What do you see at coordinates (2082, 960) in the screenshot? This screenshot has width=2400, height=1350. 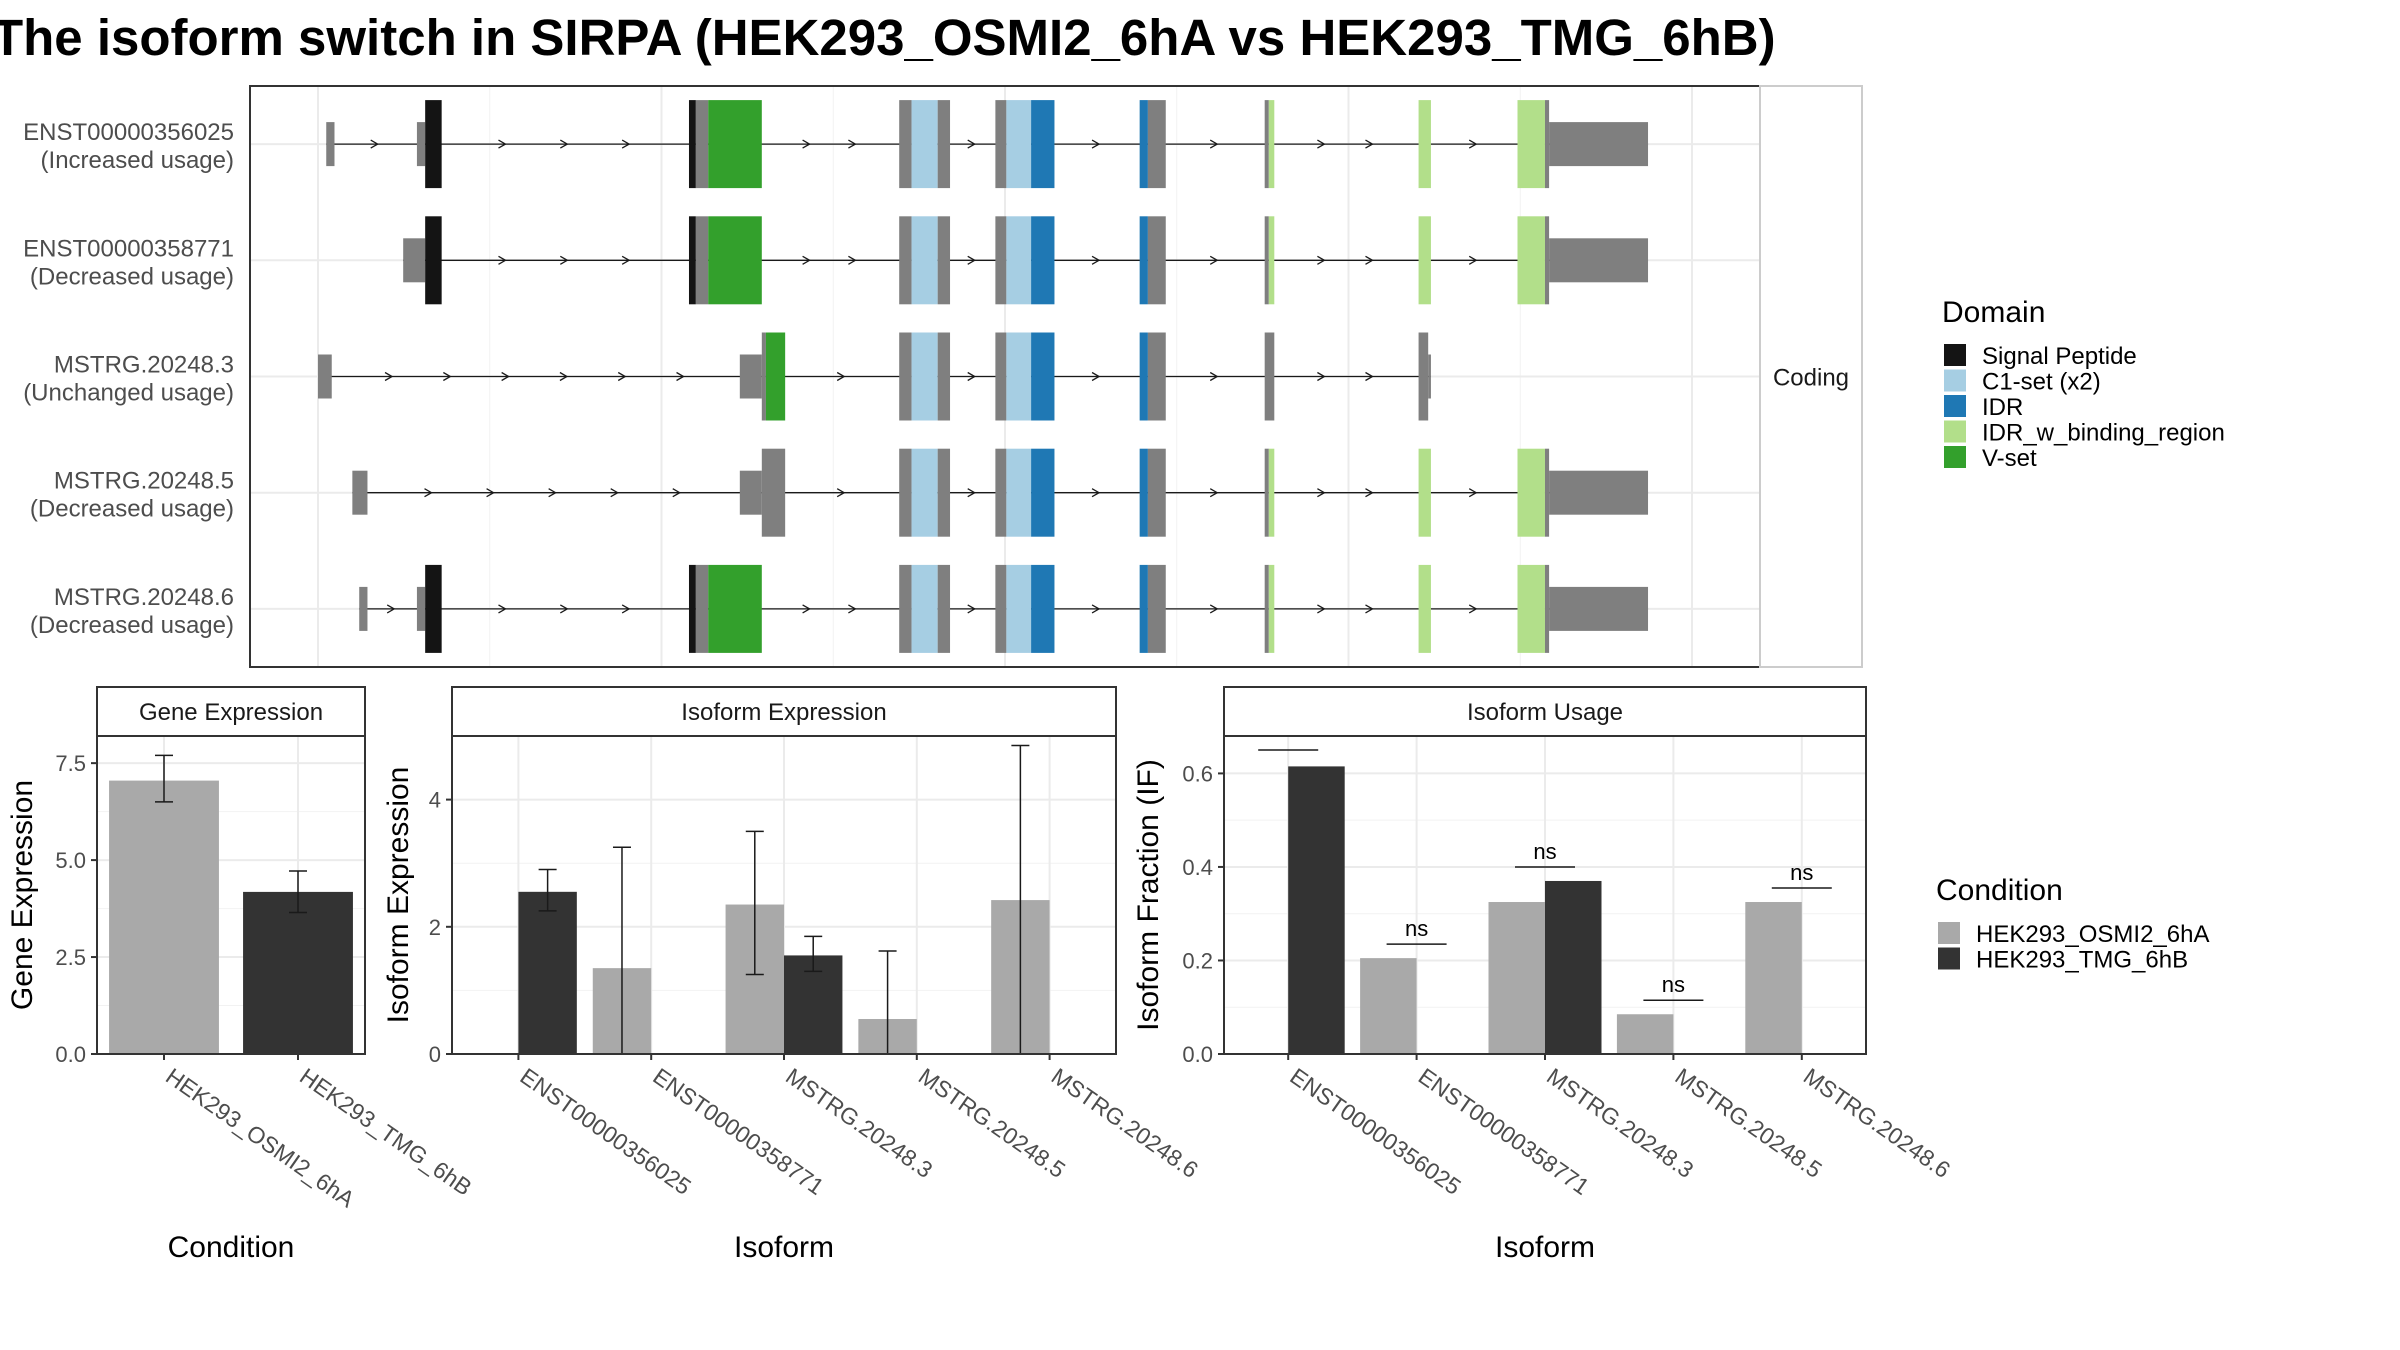 I see `condition-legend-label: HEK293_TMG_6hB` at bounding box center [2082, 960].